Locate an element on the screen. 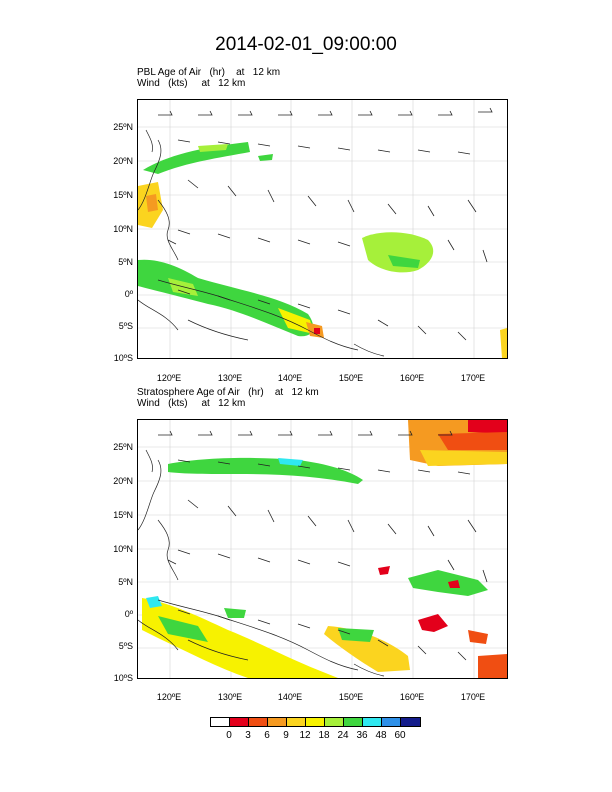 The width and height of the screenshot is (612, 792). p2-lon-150e: 150ºE is located at coordinates (351, 697).